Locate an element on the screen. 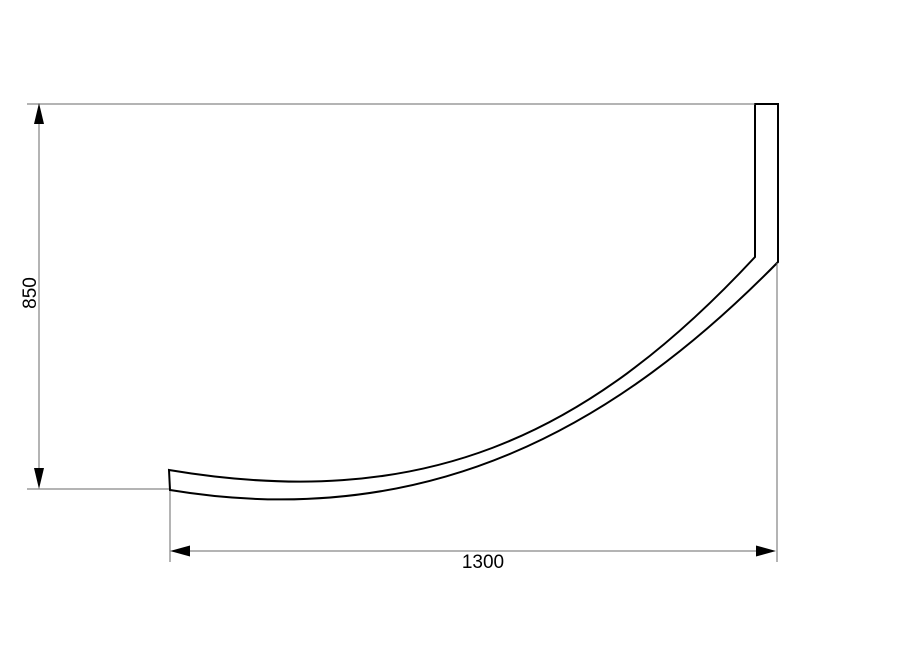 The width and height of the screenshot is (908, 663). height-dimension-label: 850 is located at coordinates (30, 293).